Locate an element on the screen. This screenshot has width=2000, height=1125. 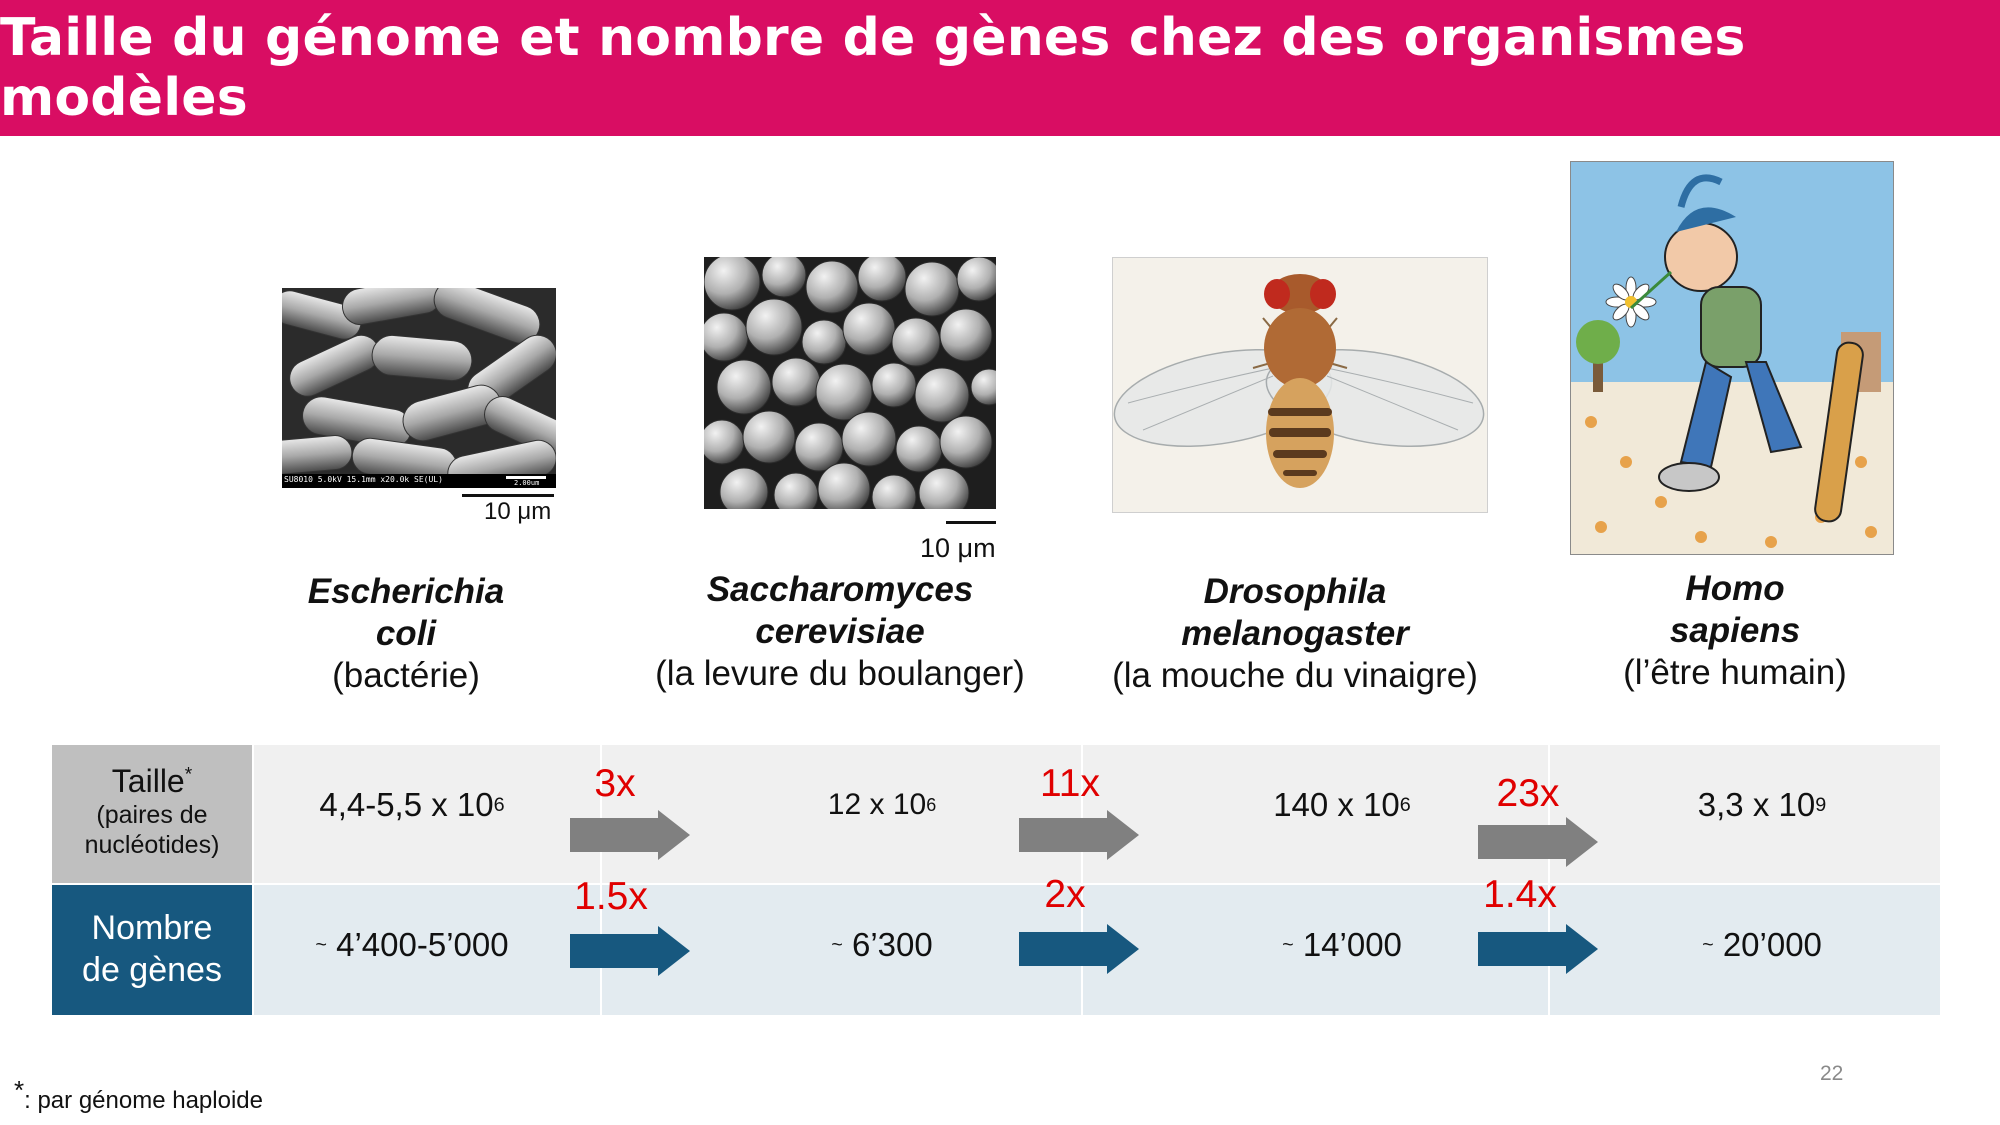
genes-value-drosophila: ~ 14’000 is located at coordinates (1342, 944).